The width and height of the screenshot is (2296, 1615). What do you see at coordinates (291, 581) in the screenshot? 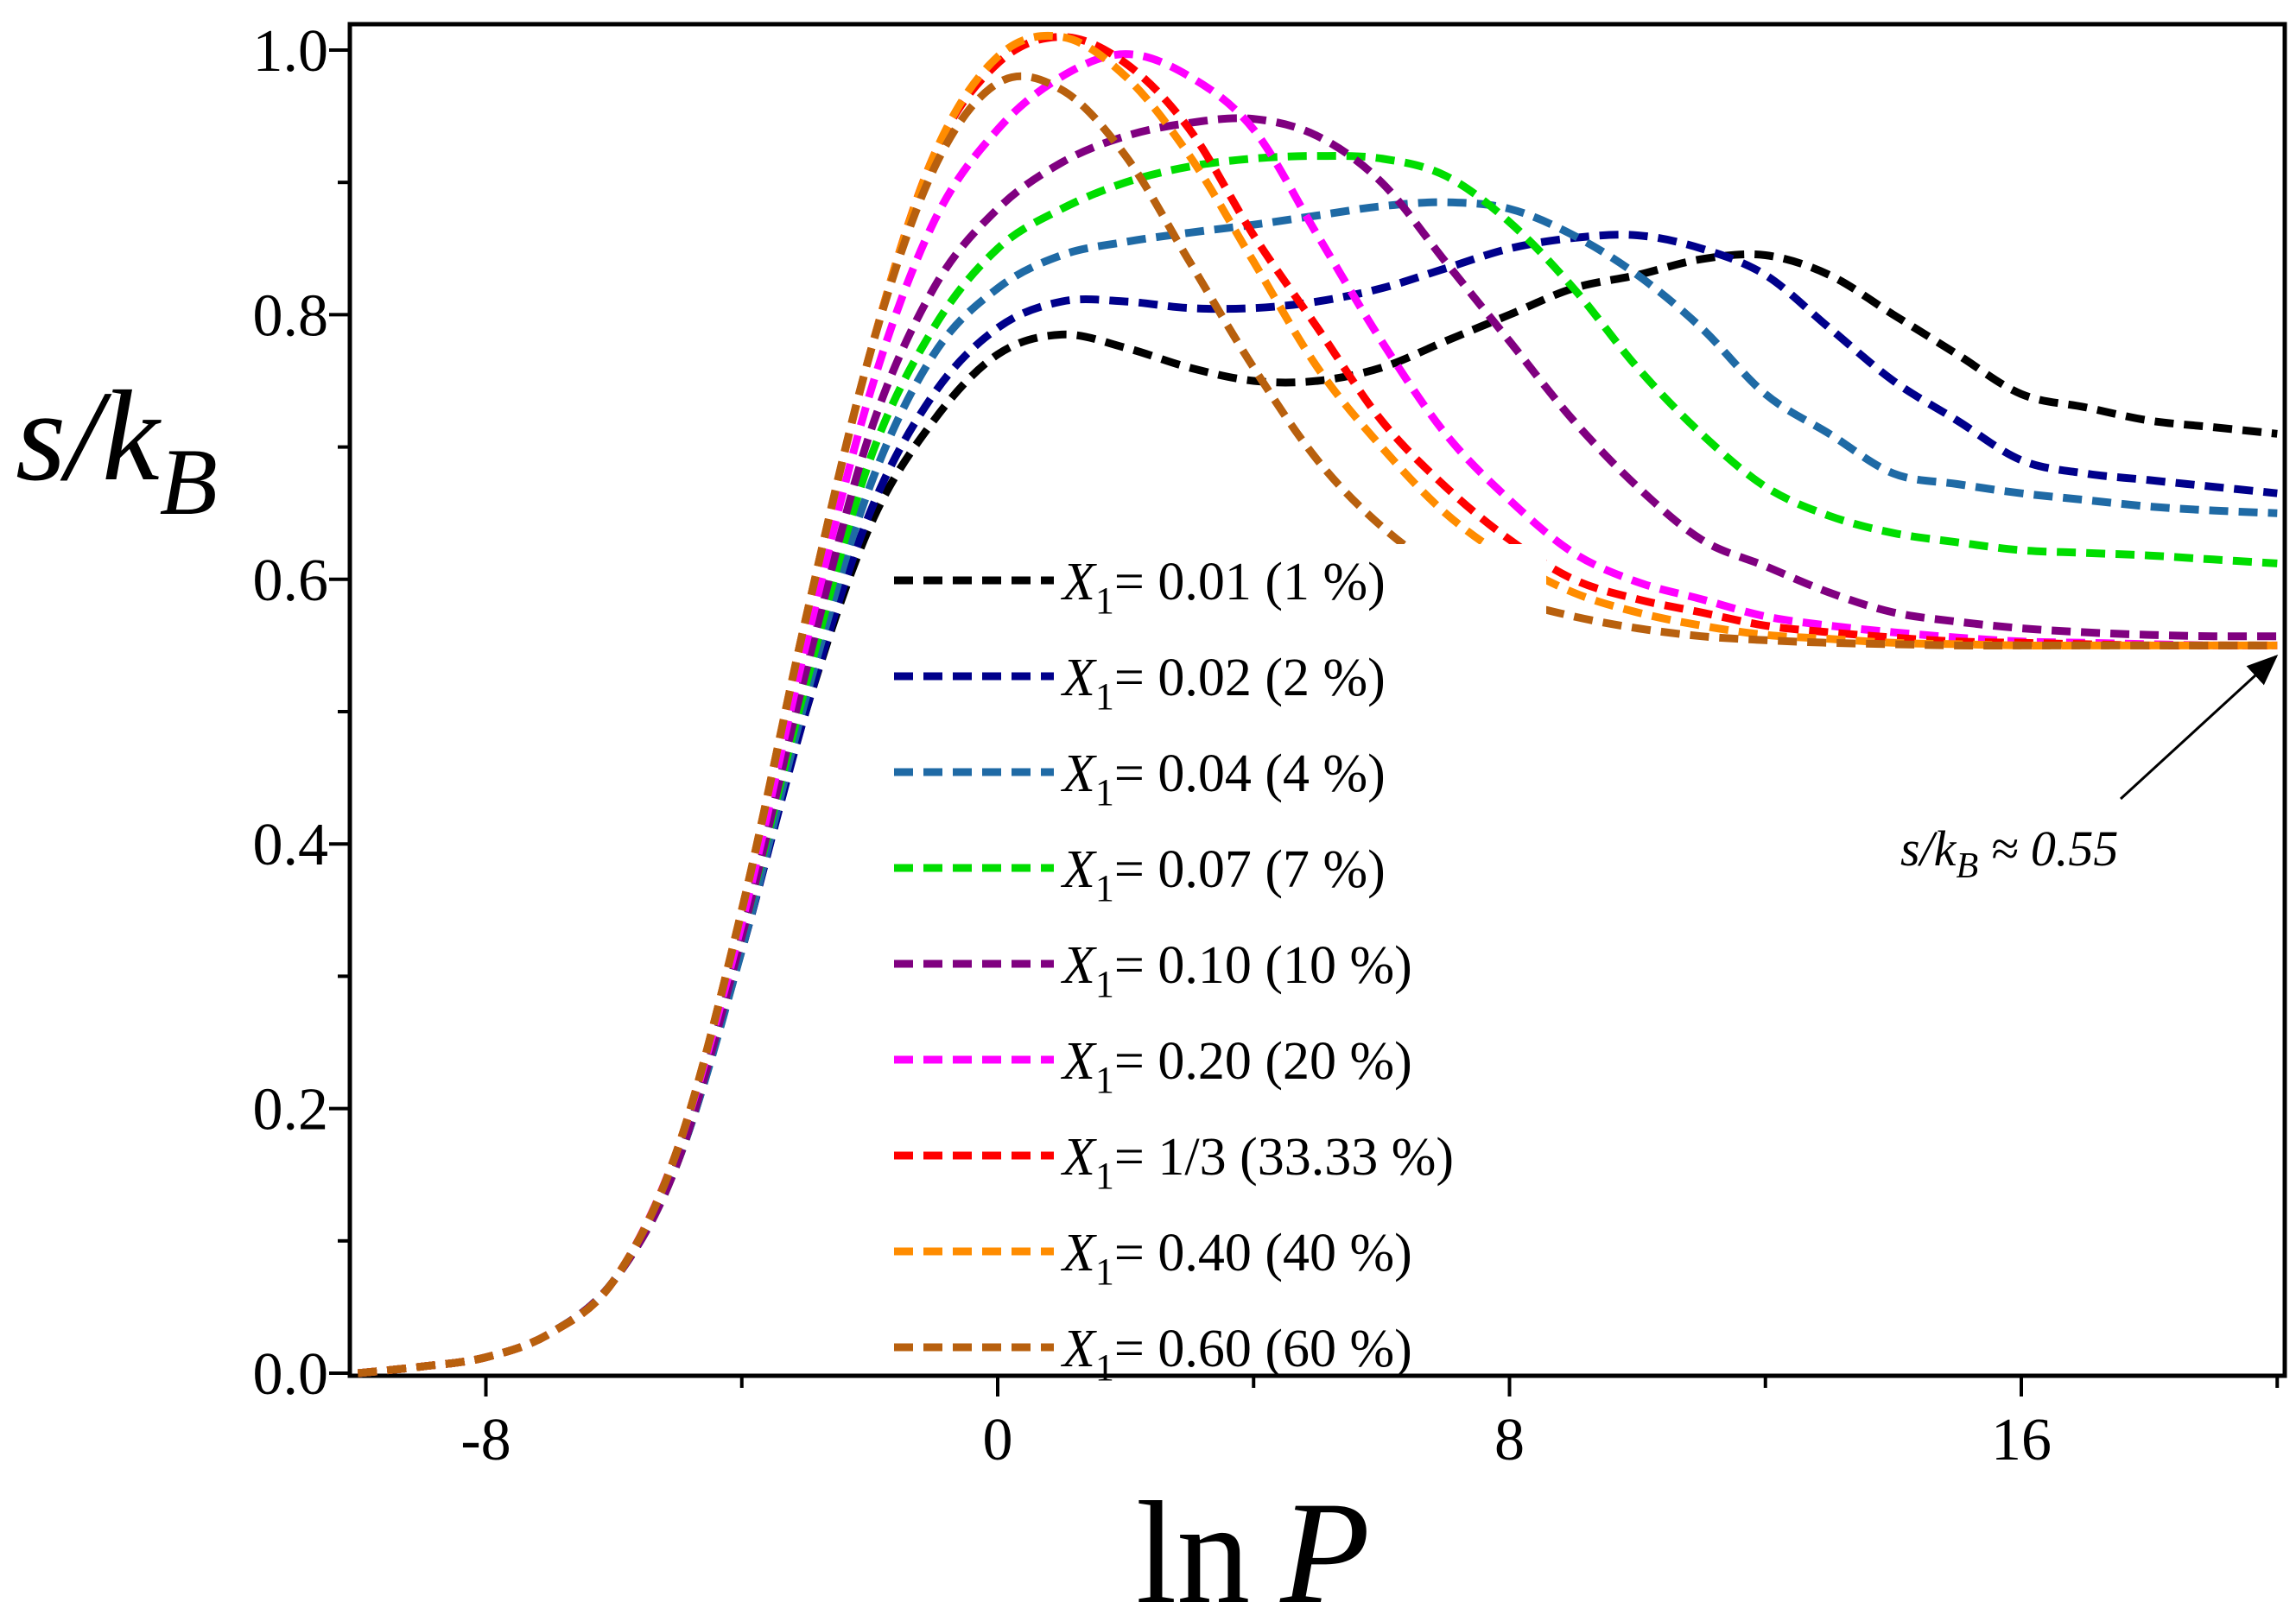
I see `y-tick-label: 0.6` at bounding box center [291, 581].